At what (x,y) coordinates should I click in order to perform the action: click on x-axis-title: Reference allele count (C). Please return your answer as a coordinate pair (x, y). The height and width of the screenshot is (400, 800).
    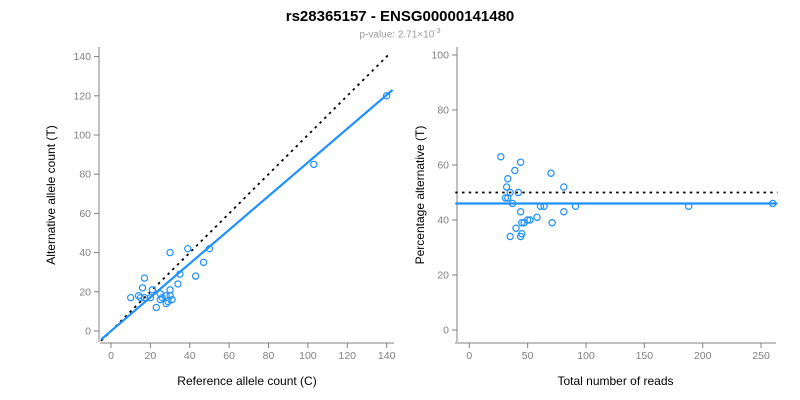
    Looking at the image, I should click on (246, 381).